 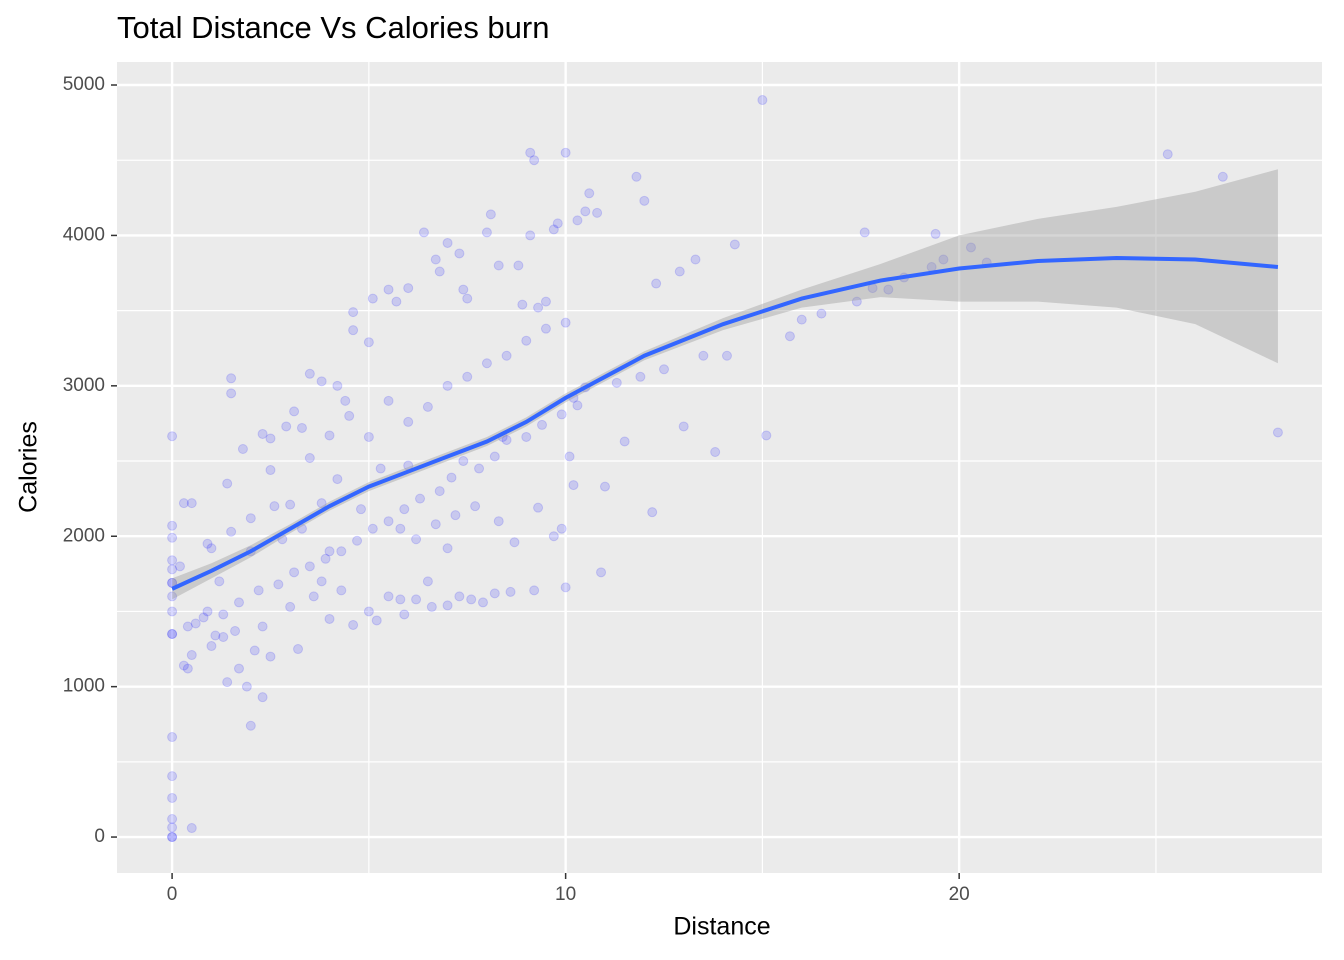 I want to click on chart-title: Total Distance Vs Calories burn, so click(x=333, y=27).